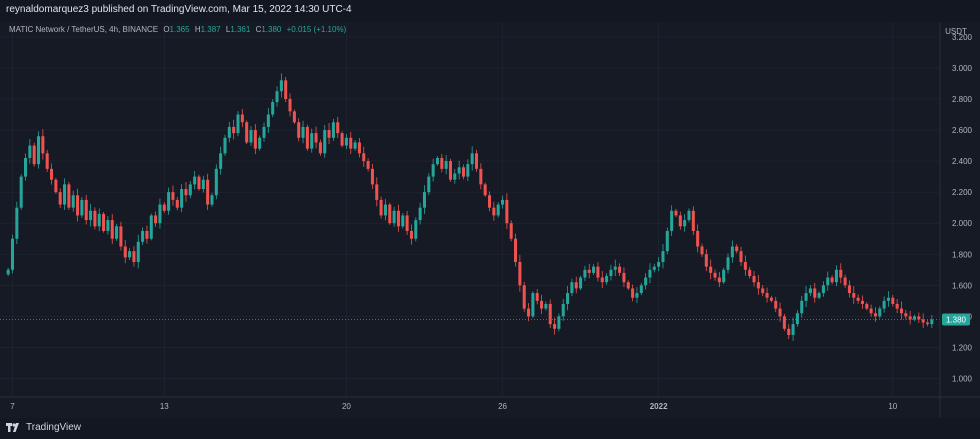 The width and height of the screenshot is (980, 439). I want to click on brand: TradingView, so click(43, 427).